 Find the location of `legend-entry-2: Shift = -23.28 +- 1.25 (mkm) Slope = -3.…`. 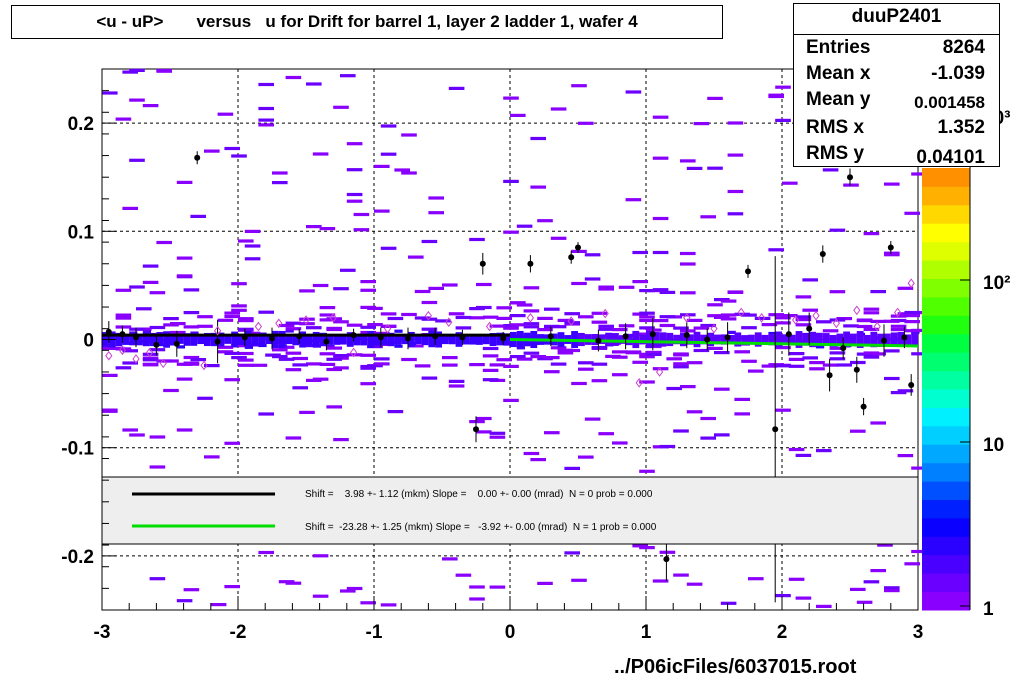

legend-entry-2: Shift = -23.28 +- 1.25 (mkm) Slope = -3.… is located at coordinates (481, 527).